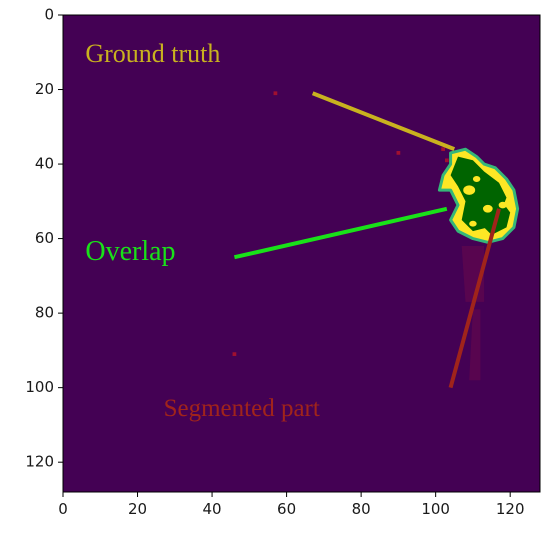  I want to click on x-axis: 0 20 40 60 80 100 120, so click(291, 505).